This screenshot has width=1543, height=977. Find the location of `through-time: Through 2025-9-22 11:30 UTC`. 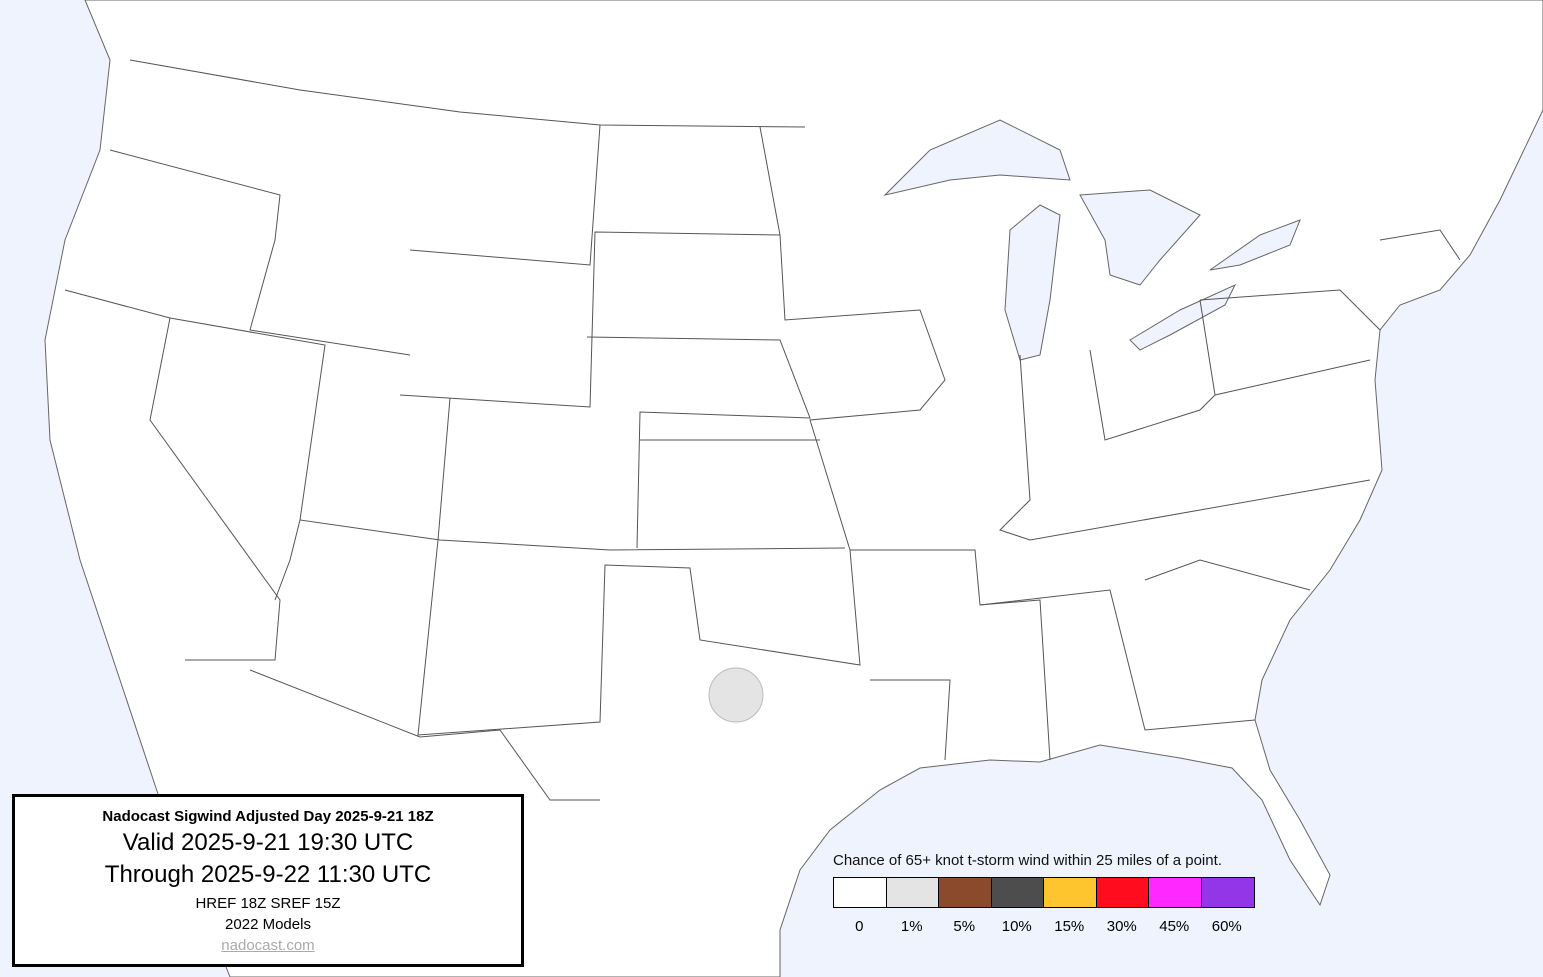

through-time: Through 2025-9-22 11:30 UTC is located at coordinates (268, 874).